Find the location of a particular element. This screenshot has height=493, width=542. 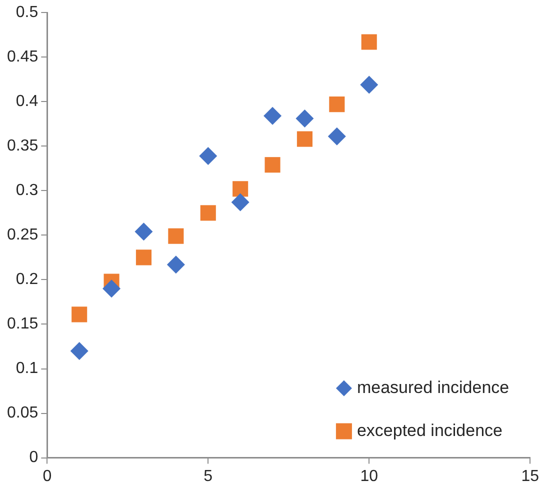

x-tick-label: 0 is located at coordinates (47, 476).